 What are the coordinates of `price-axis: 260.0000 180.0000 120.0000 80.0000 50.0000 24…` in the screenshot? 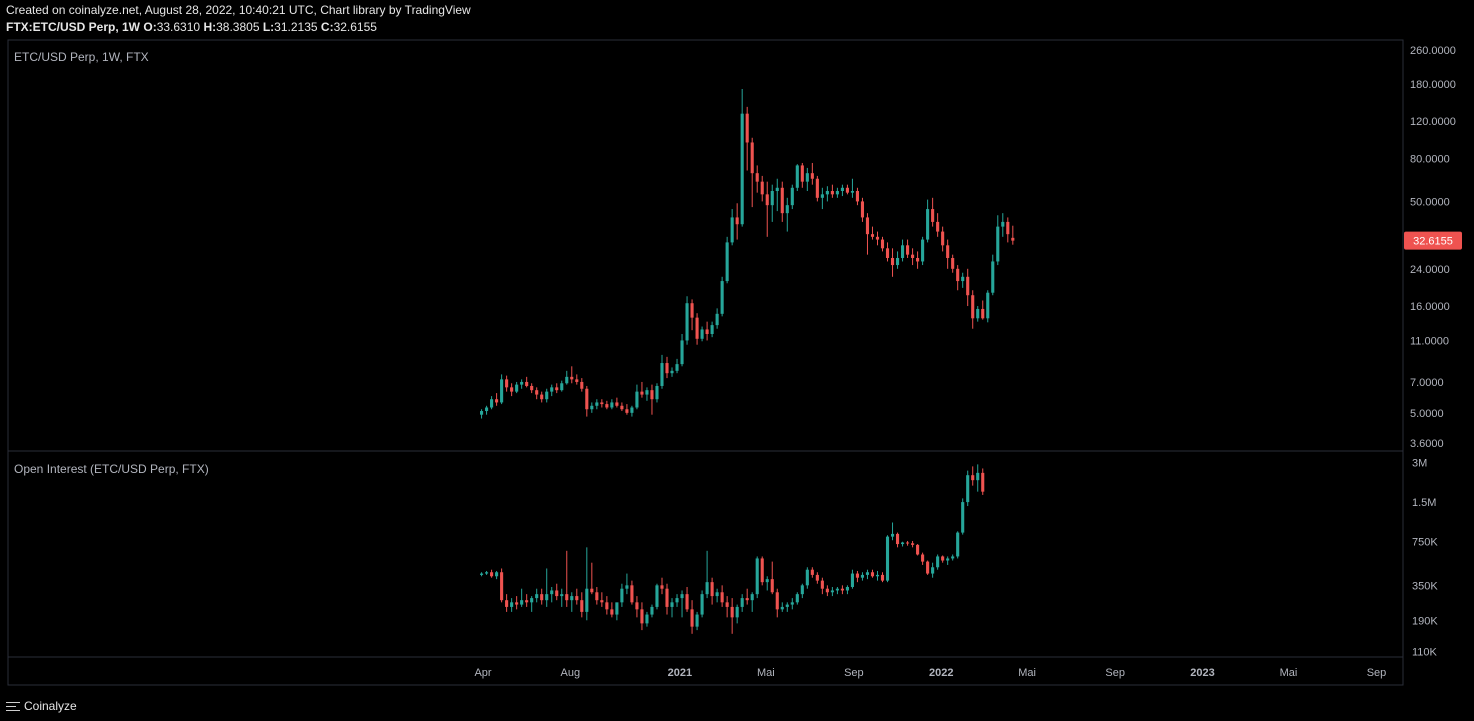 It's located at (1433, 352).